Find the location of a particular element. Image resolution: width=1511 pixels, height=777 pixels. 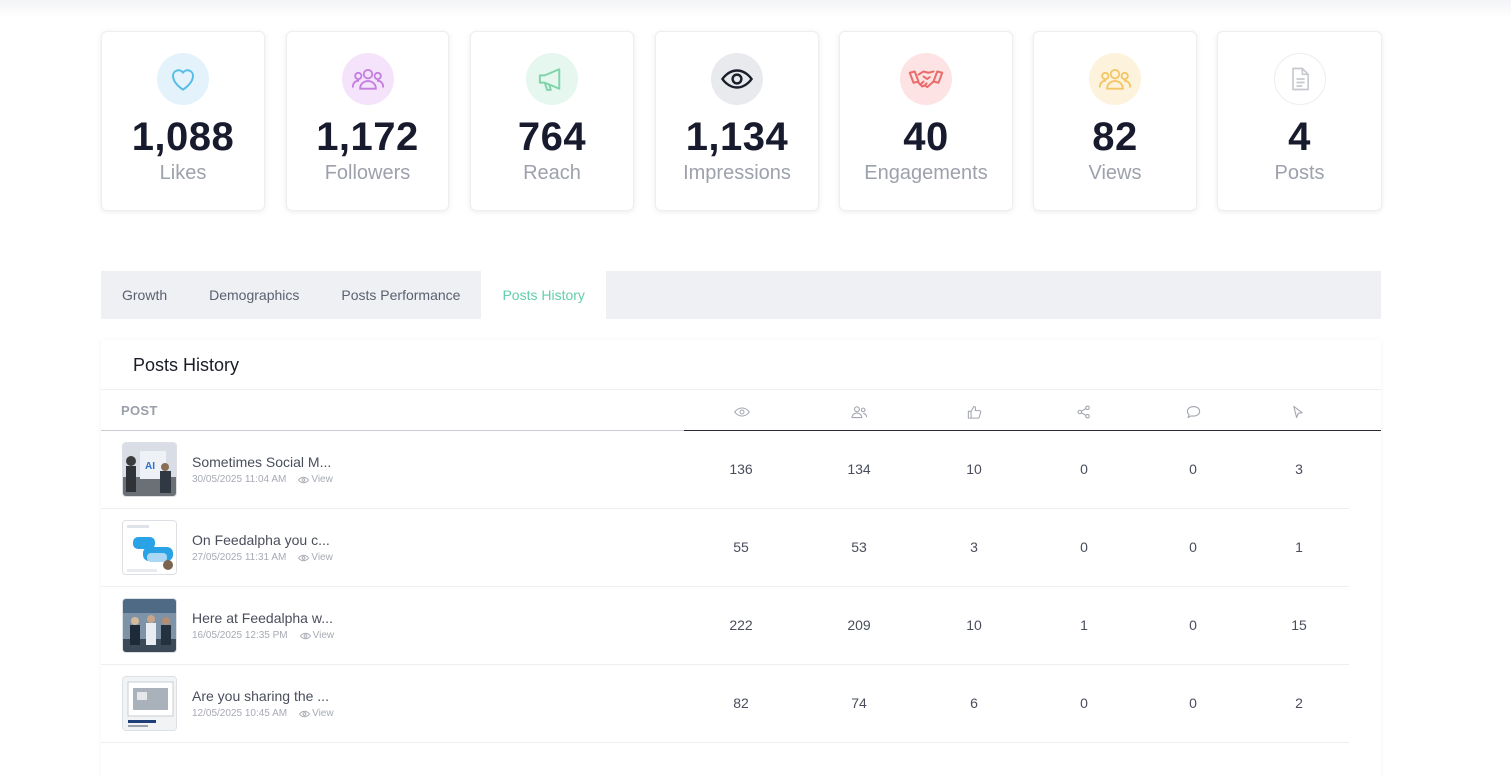

stat-card-reach: 764 Reach is located at coordinates (552, 121).